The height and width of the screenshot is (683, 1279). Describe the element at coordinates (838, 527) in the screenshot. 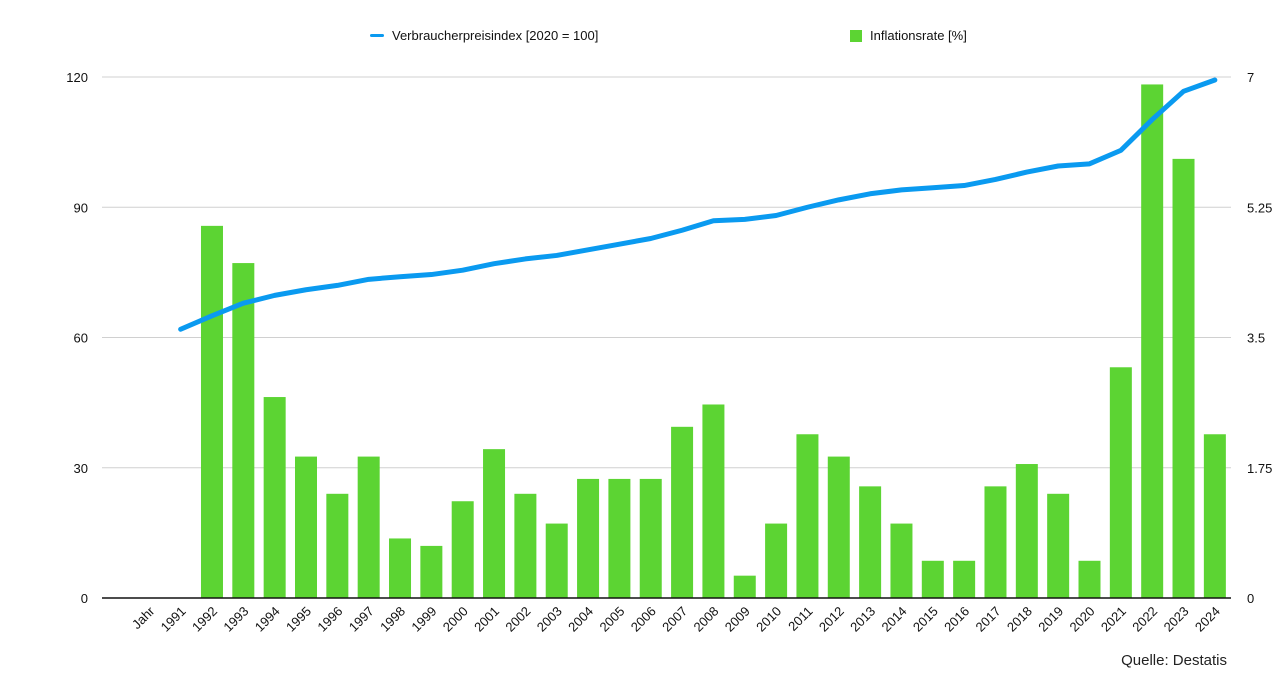

I see `bar-2012` at that location.